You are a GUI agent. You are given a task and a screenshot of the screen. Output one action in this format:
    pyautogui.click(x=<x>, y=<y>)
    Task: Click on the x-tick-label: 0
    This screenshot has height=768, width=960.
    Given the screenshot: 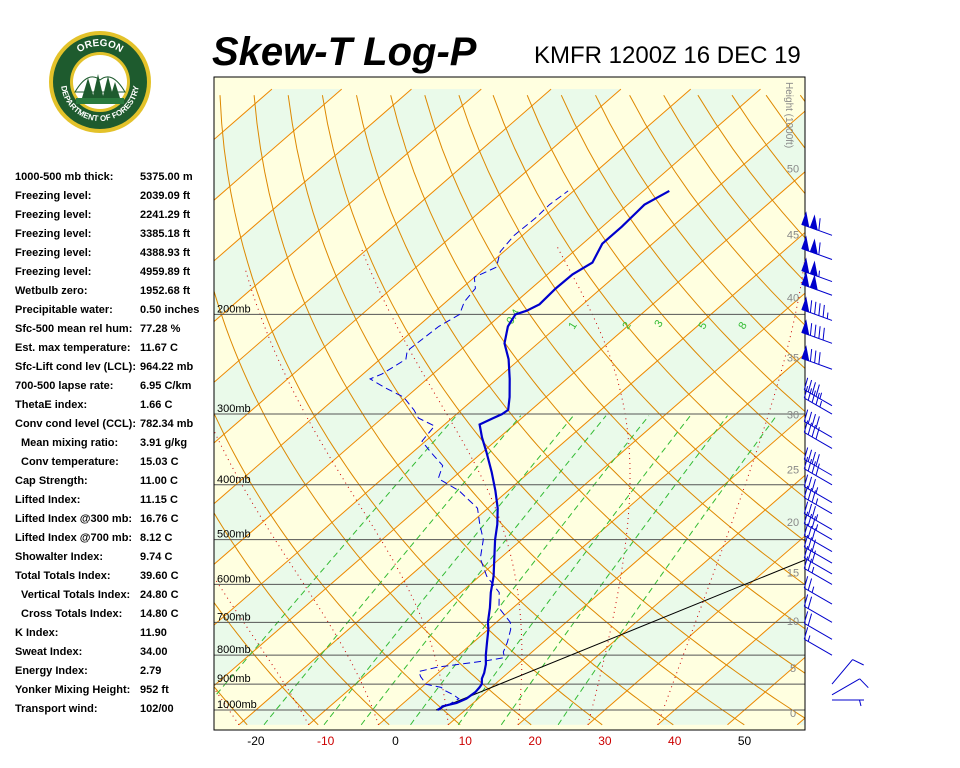 What is the action you would take?
    pyautogui.click(x=395, y=741)
    